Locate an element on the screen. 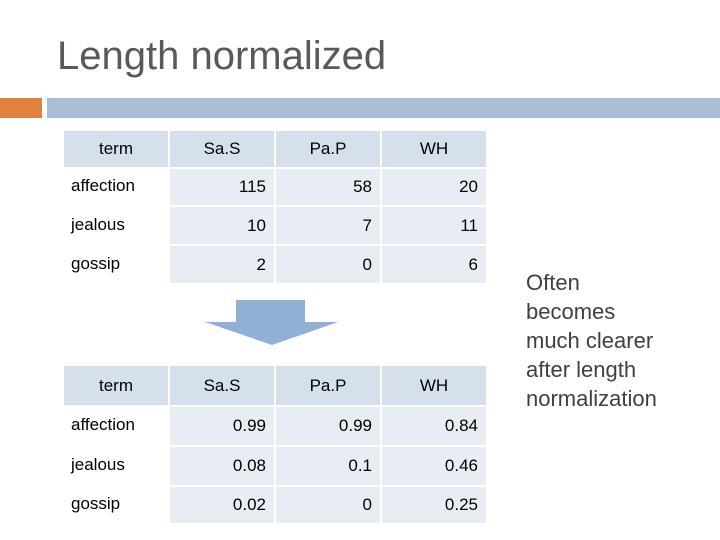 This screenshot has height=540, width=720. side-line: Often is located at coordinates (553, 282).